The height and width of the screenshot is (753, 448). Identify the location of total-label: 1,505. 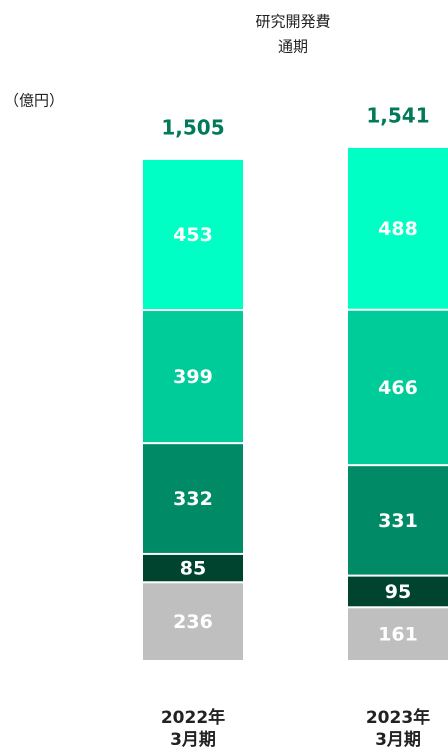
(192, 127).